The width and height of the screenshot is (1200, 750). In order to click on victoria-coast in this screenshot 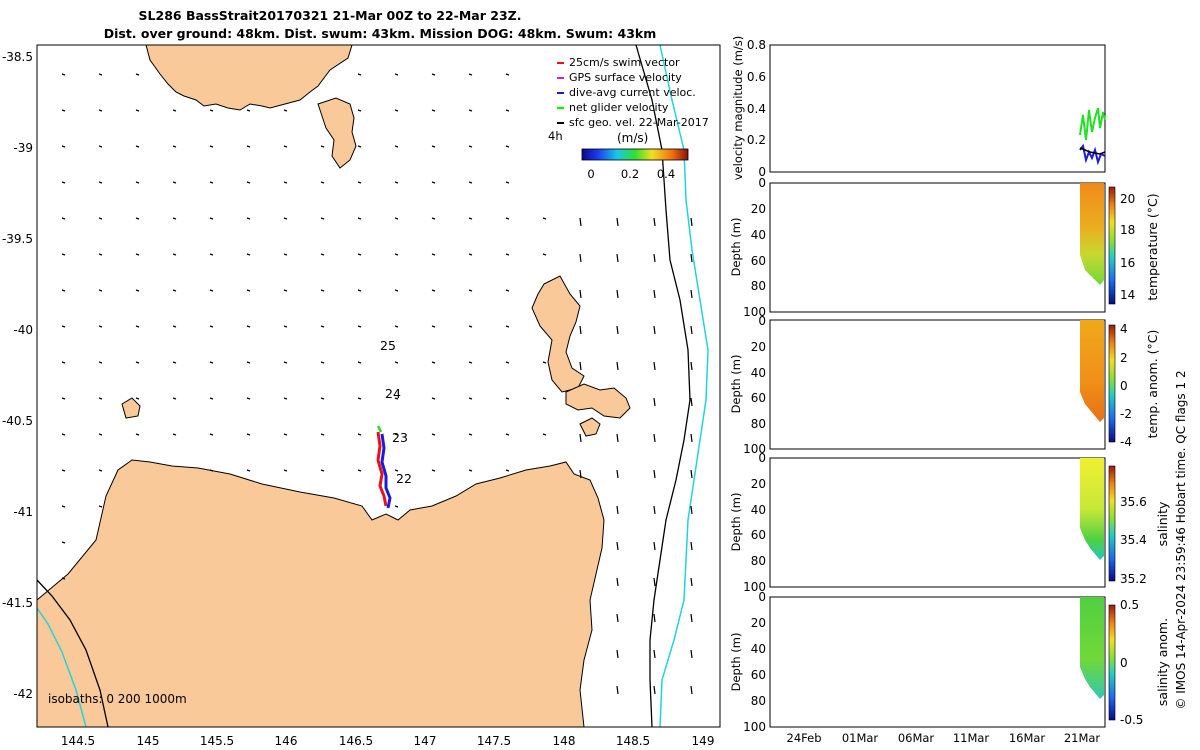, I will do `click(249, 77)`.